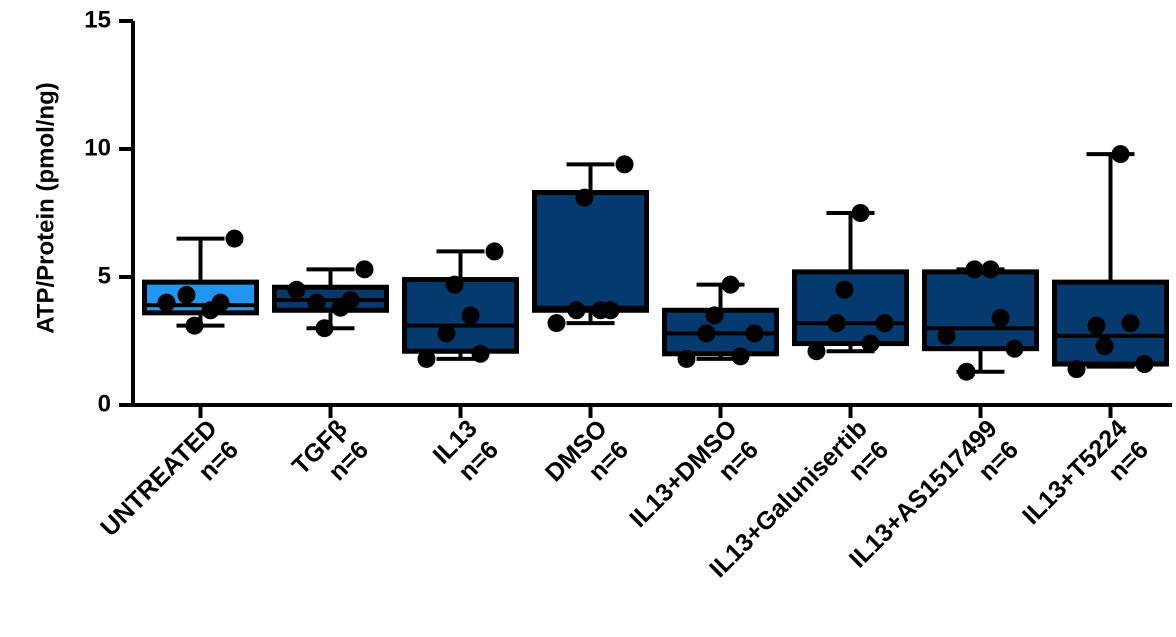  I want to click on y-tick-label: 15, so click(97, 19).